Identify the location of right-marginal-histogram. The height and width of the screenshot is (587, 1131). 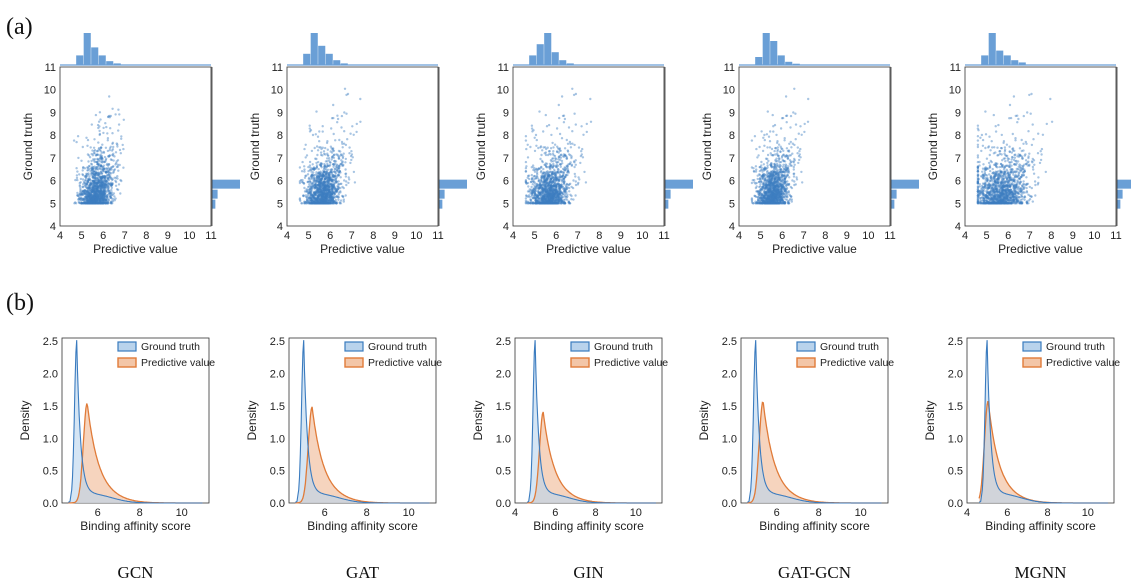
(225, 146).